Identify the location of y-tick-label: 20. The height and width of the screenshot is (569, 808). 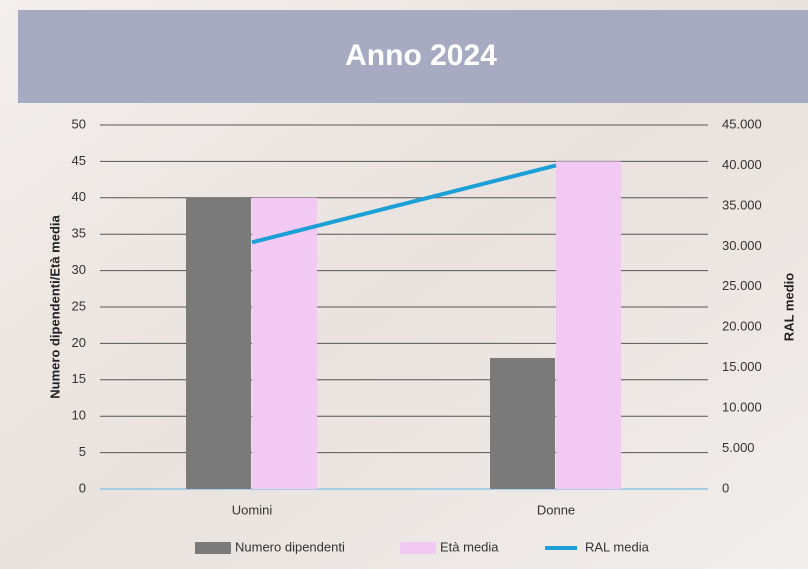
(79, 342).